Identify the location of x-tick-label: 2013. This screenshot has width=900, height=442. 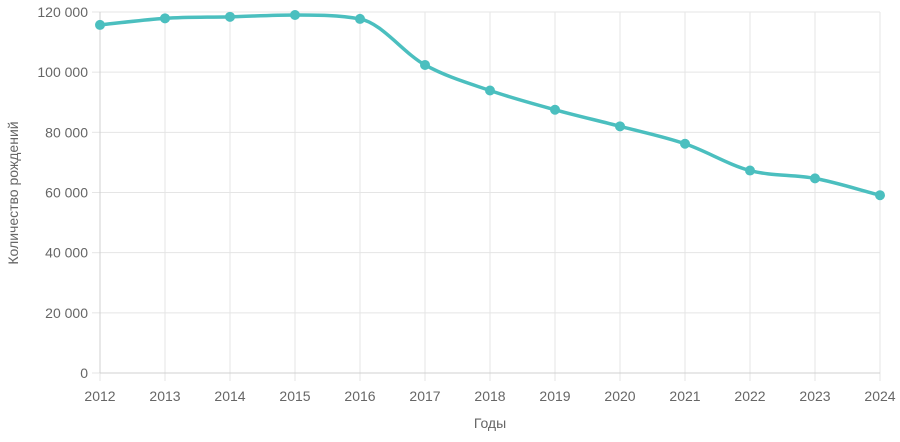
(164, 396).